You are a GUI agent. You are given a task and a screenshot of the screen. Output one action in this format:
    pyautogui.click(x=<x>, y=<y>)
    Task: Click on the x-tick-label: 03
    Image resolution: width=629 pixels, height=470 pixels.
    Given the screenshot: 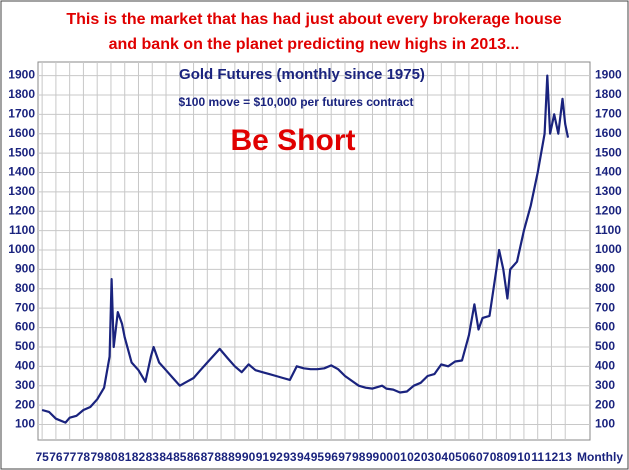 What is the action you would take?
    pyautogui.click(x=428, y=457)
    